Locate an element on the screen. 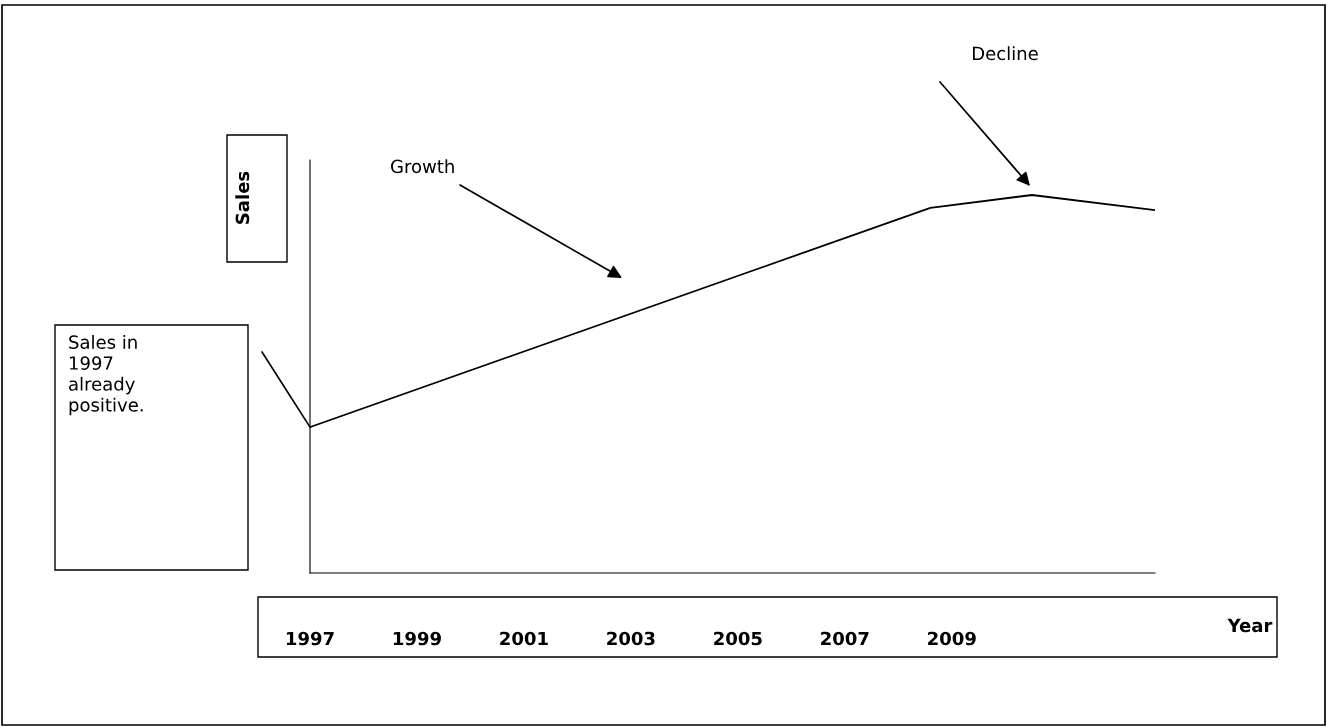 The image size is (1327, 727). text: Growth is located at coordinates (422, 166).